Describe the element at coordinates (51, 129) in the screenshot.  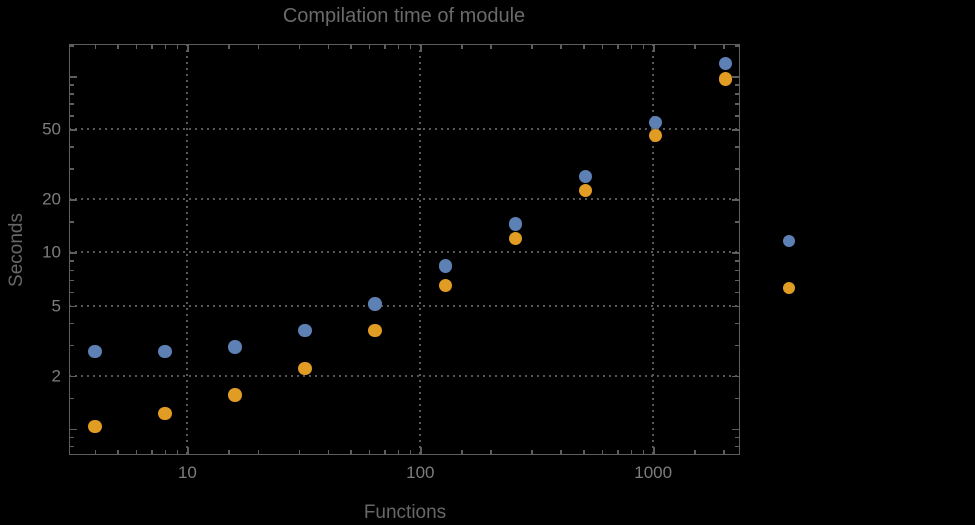
I see `y-tick-label-50: 50` at that location.